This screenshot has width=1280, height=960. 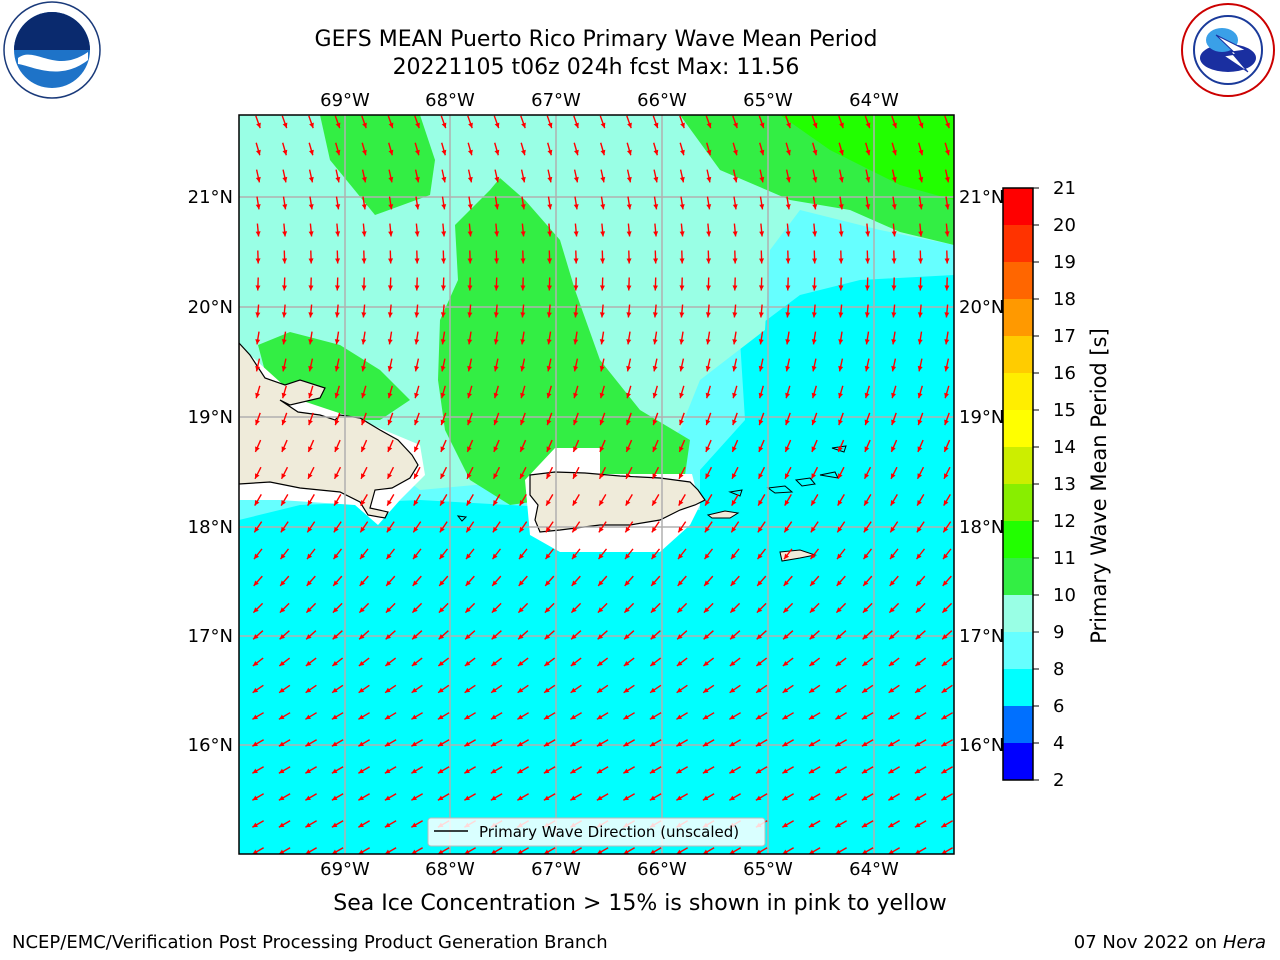 I want to click on colorbar-tick-label: 2, so click(x=1058, y=780).